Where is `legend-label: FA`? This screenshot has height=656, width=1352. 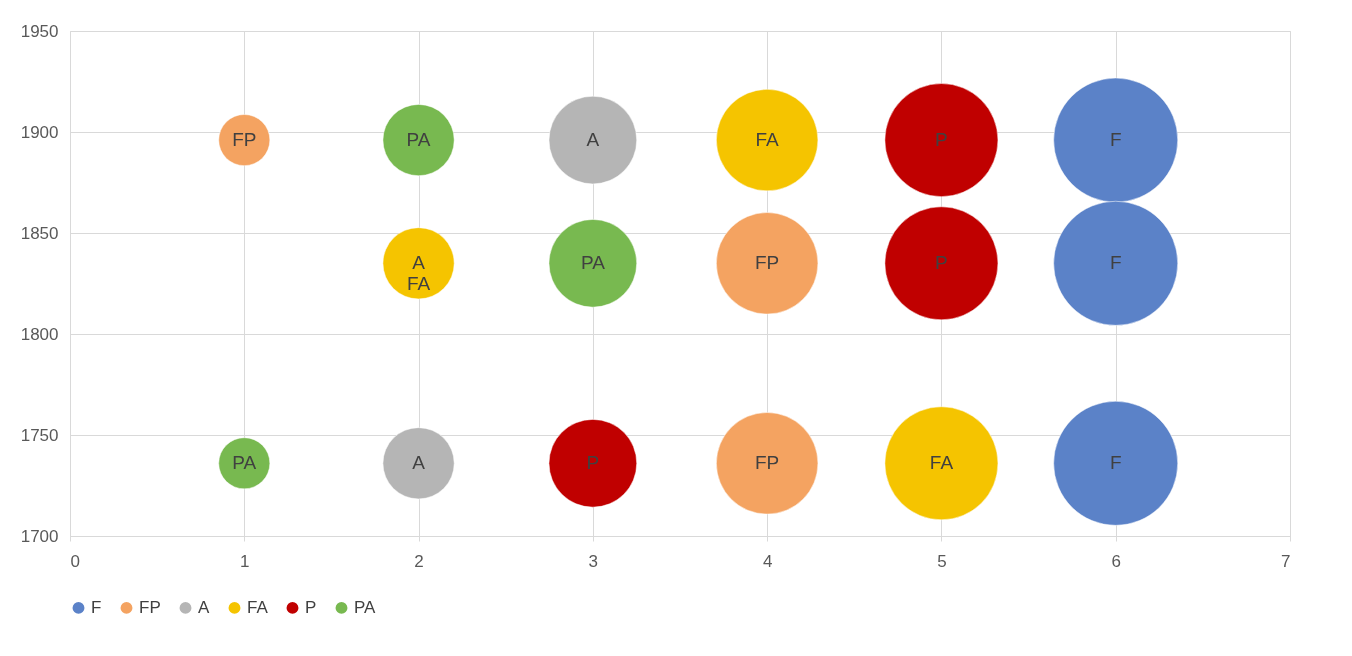 legend-label: FA is located at coordinates (258, 607).